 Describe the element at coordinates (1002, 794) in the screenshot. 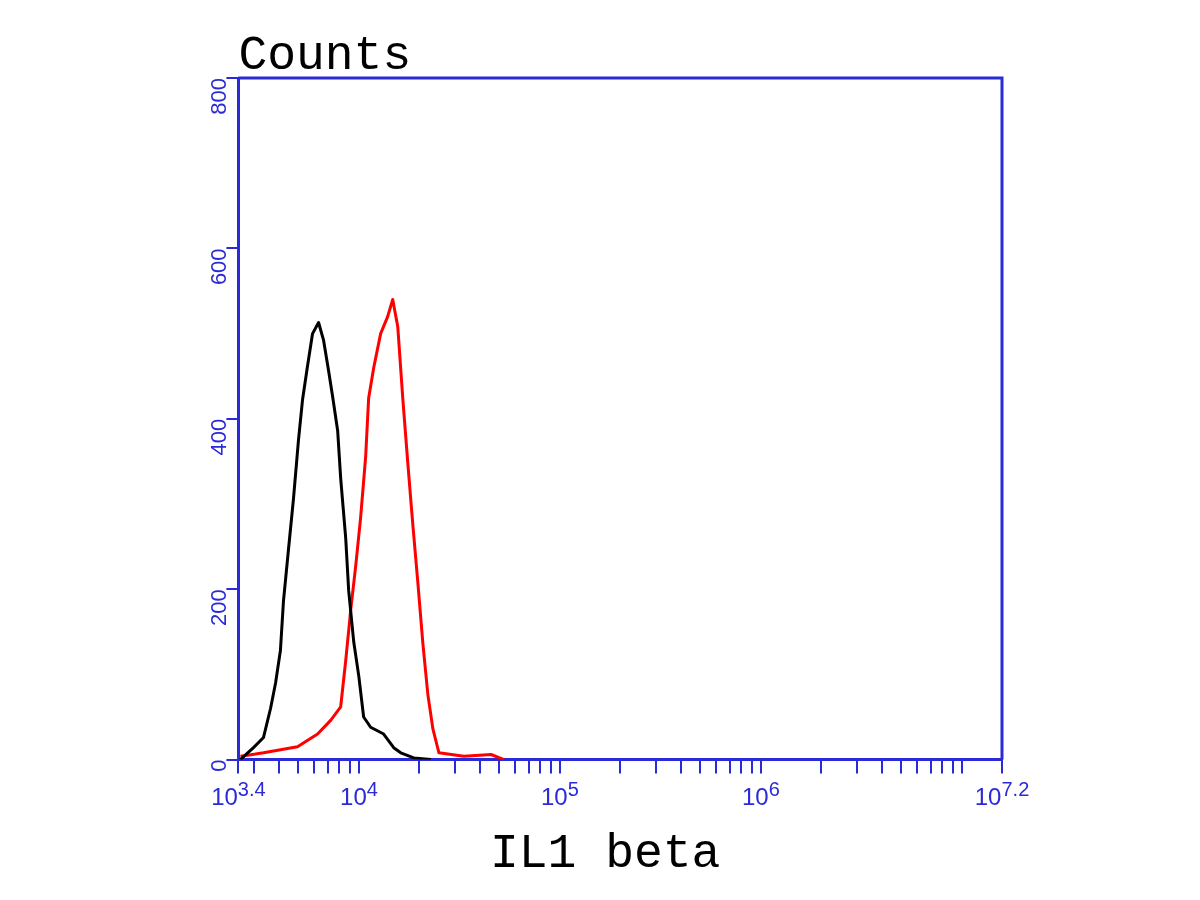

I see `x-tick-label: 10$^{7.2}$` at that location.